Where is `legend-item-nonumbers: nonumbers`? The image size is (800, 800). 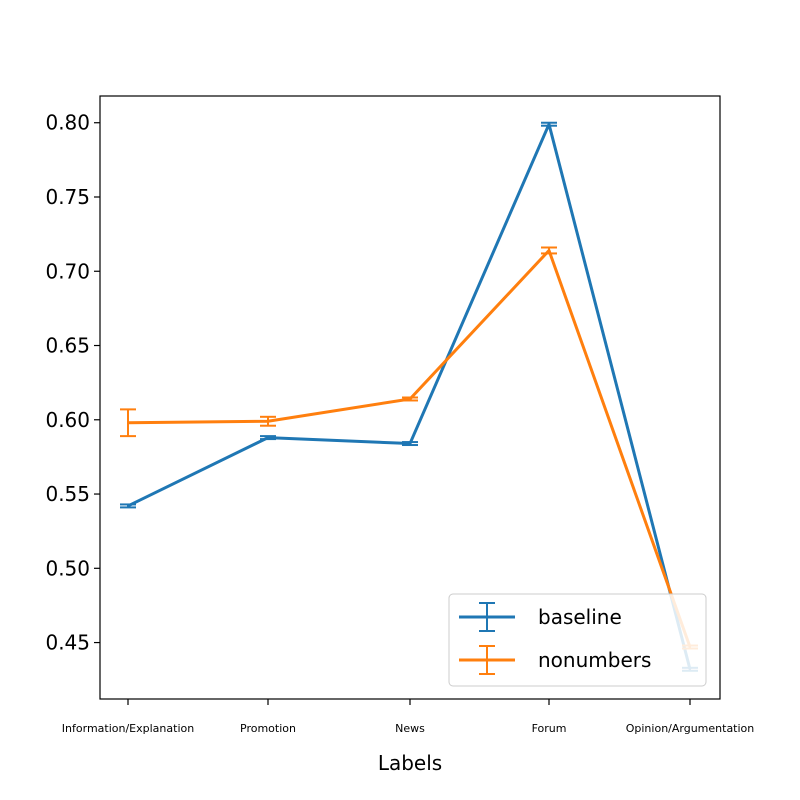 legend-item-nonumbers: nonumbers is located at coordinates (555, 660).